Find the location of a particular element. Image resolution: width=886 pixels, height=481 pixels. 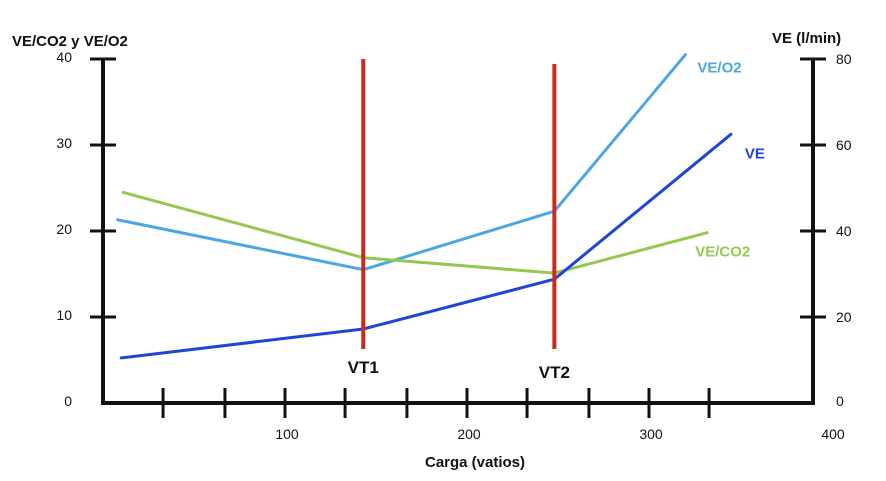

right-axis-title: VE (l/min) is located at coordinates (806, 38).